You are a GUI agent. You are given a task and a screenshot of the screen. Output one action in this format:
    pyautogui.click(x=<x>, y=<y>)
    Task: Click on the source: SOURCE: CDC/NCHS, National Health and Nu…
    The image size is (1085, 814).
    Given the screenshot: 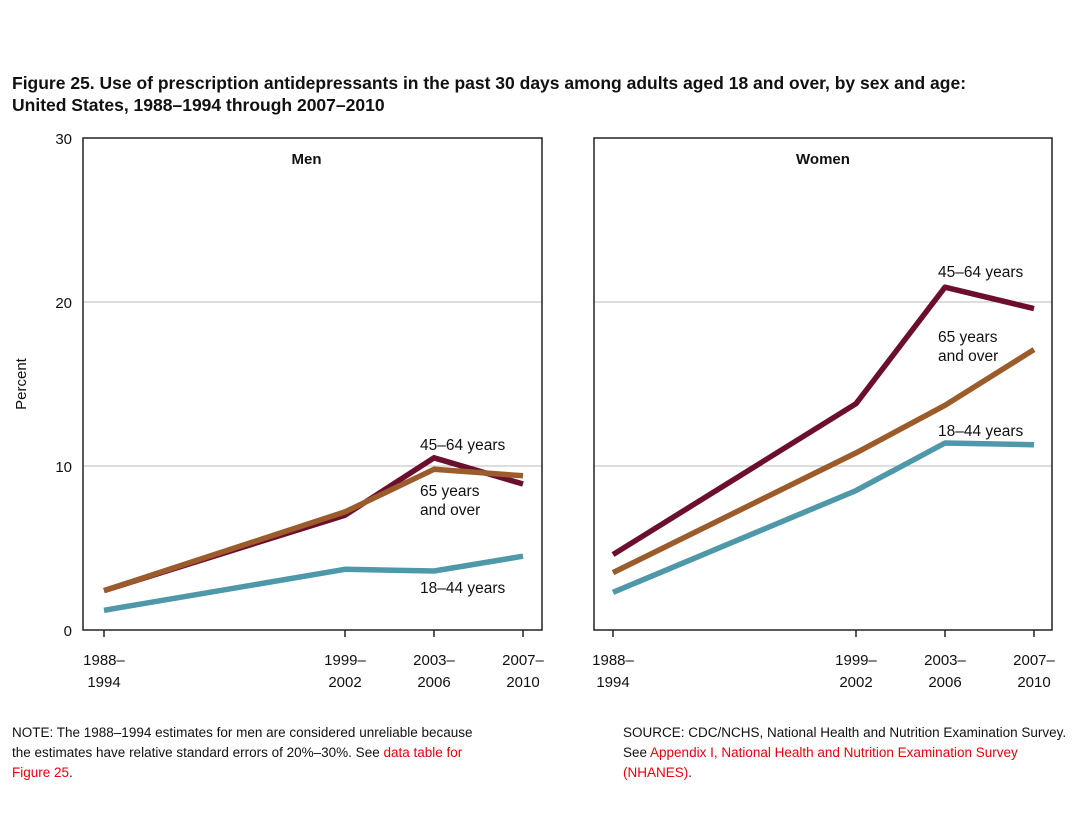 What is the action you would take?
    pyautogui.click(x=850, y=753)
    